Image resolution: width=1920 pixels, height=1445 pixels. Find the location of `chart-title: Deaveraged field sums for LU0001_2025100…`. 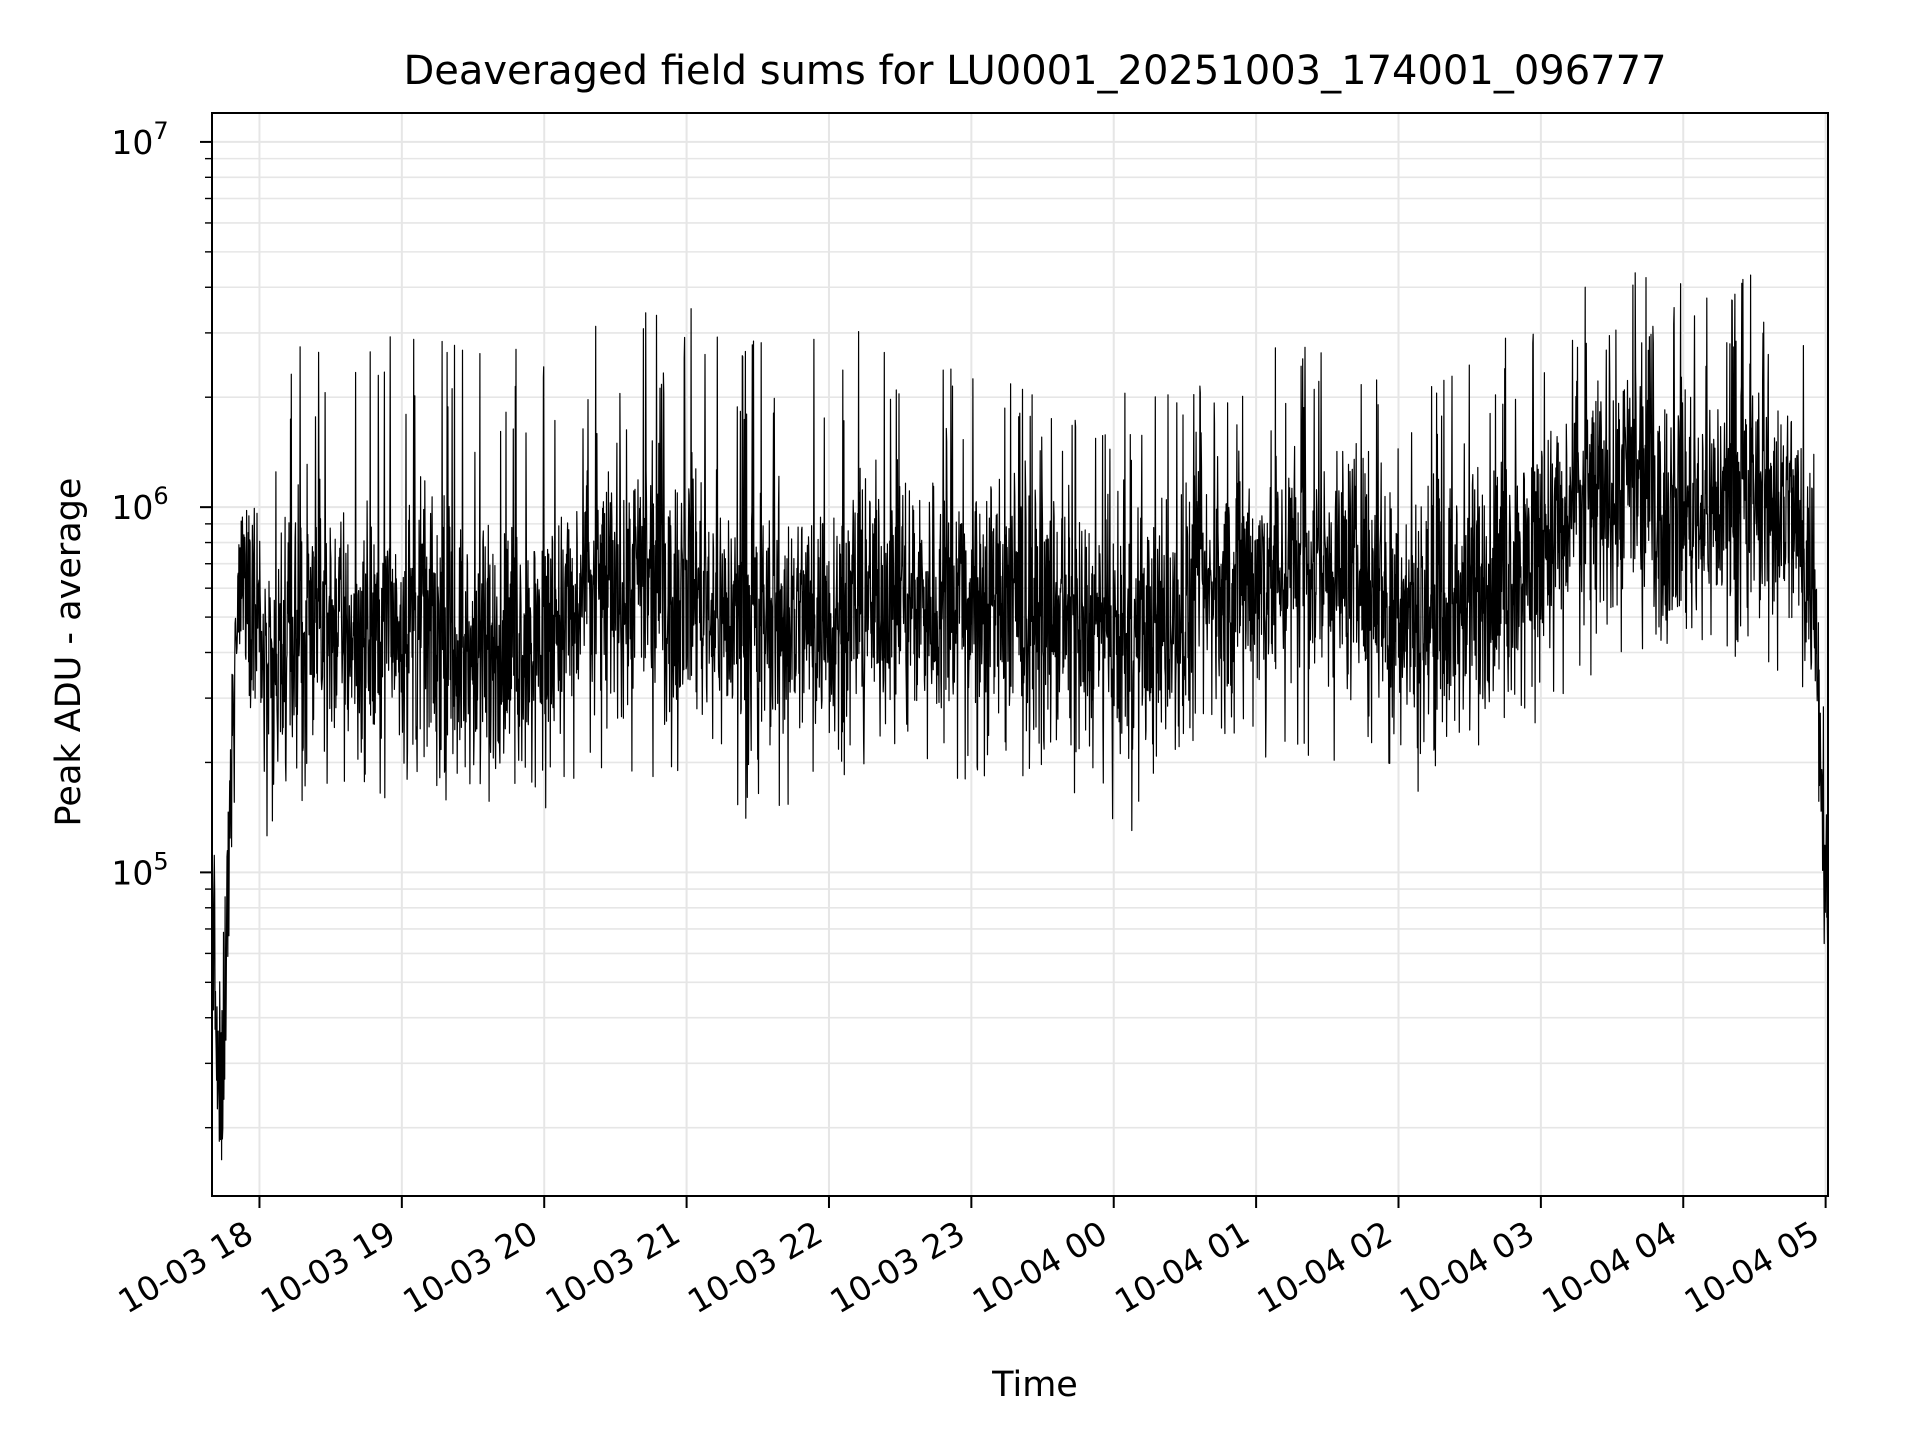

chart-title: Deaveraged field sums for LU0001_2025100… is located at coordinates (1034, 71).